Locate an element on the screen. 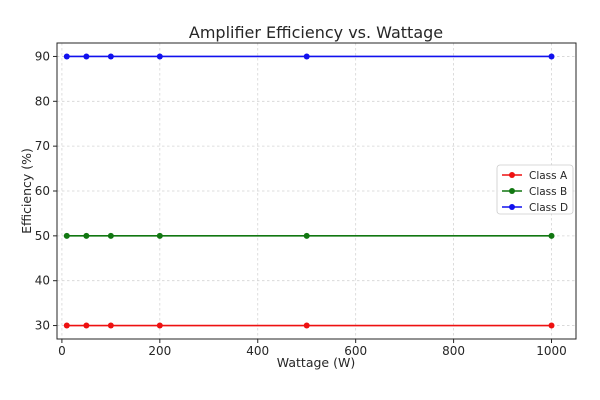 This screenshot has height=400, width=600. y-tick-label: 80 is located at coordinates (42, 101).